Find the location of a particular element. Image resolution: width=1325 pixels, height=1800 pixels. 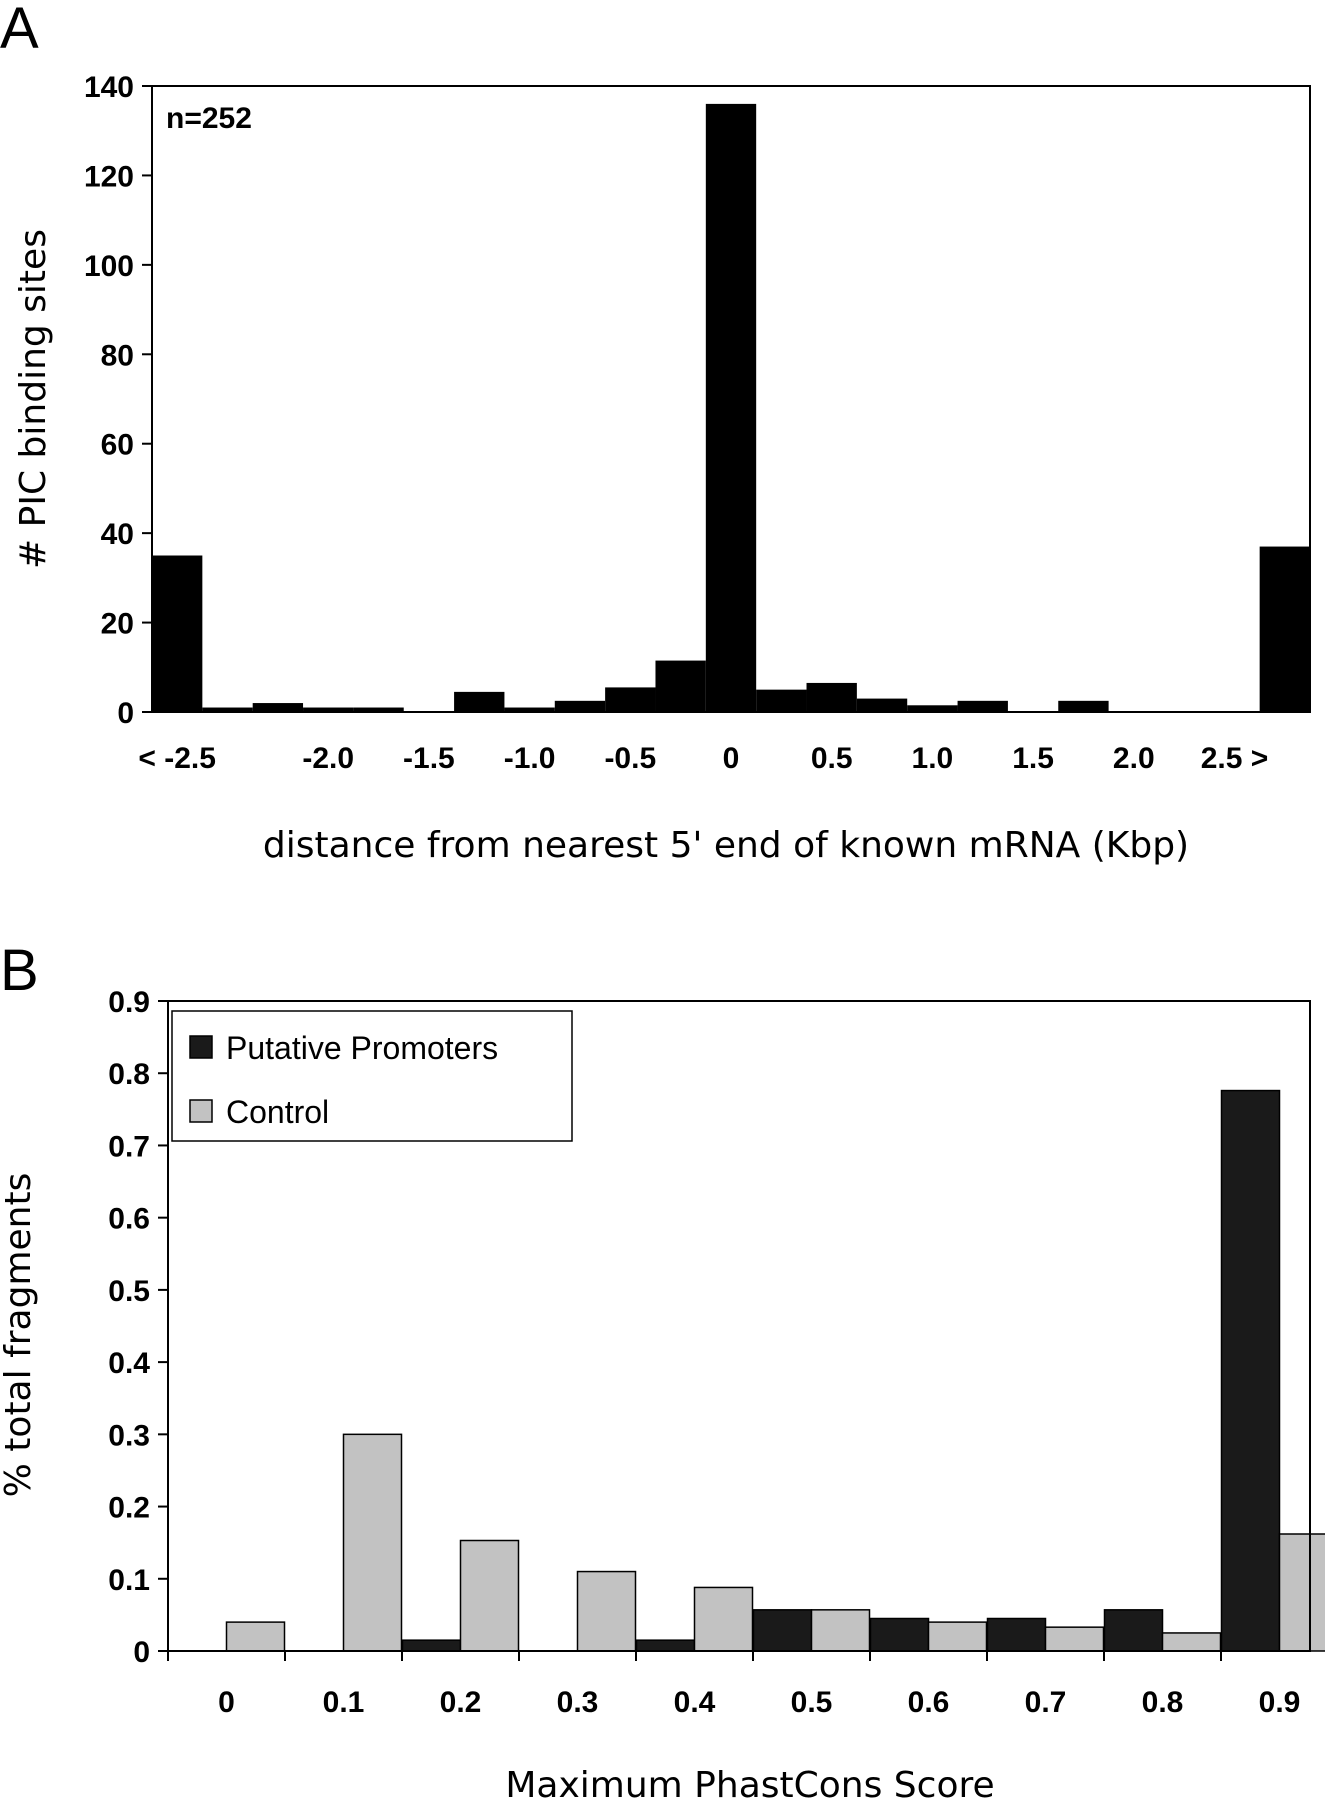

panel-a-x-ticks: < -2.5 -2.0 -1.5 -1.0 -0.5 0 0.5 1.0 1.5 2.0 2.5 > is located at coordinates (703, 758).